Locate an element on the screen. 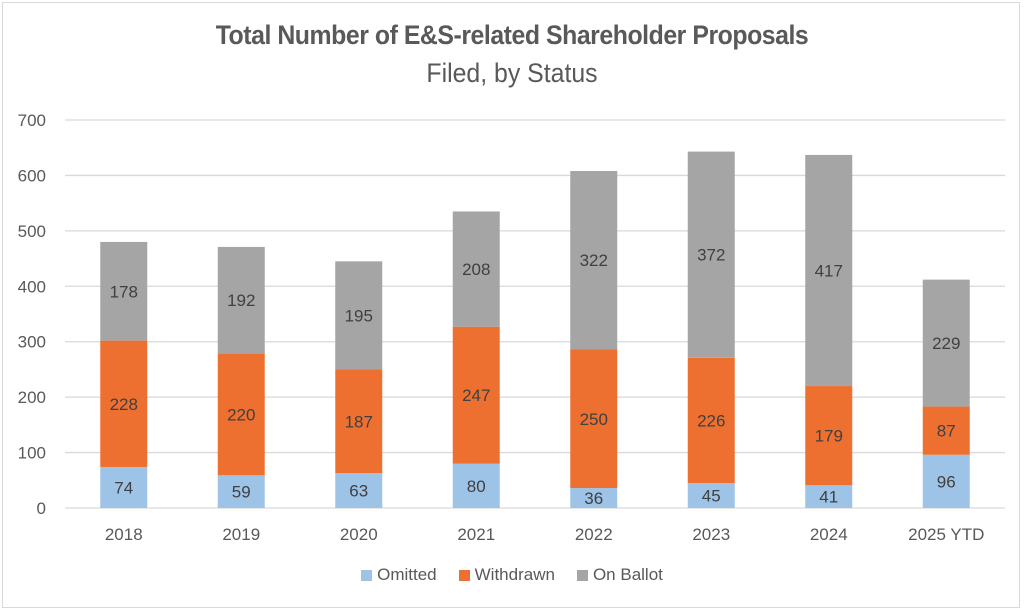  y-tick-label: 300 is located at coordinates (32, 342).